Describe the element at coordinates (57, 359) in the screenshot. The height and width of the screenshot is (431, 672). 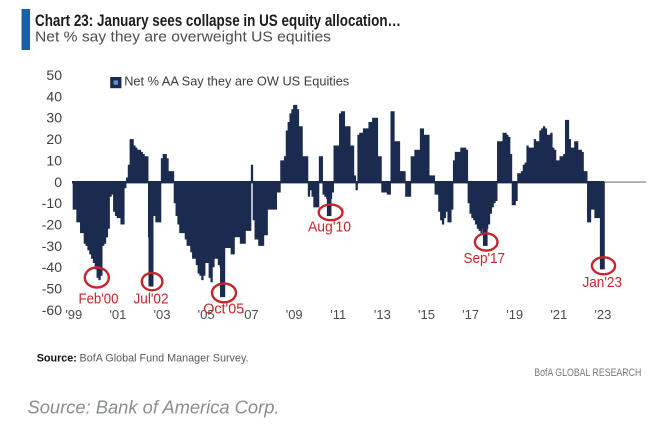
I see `svg-text: Source:` at that location.